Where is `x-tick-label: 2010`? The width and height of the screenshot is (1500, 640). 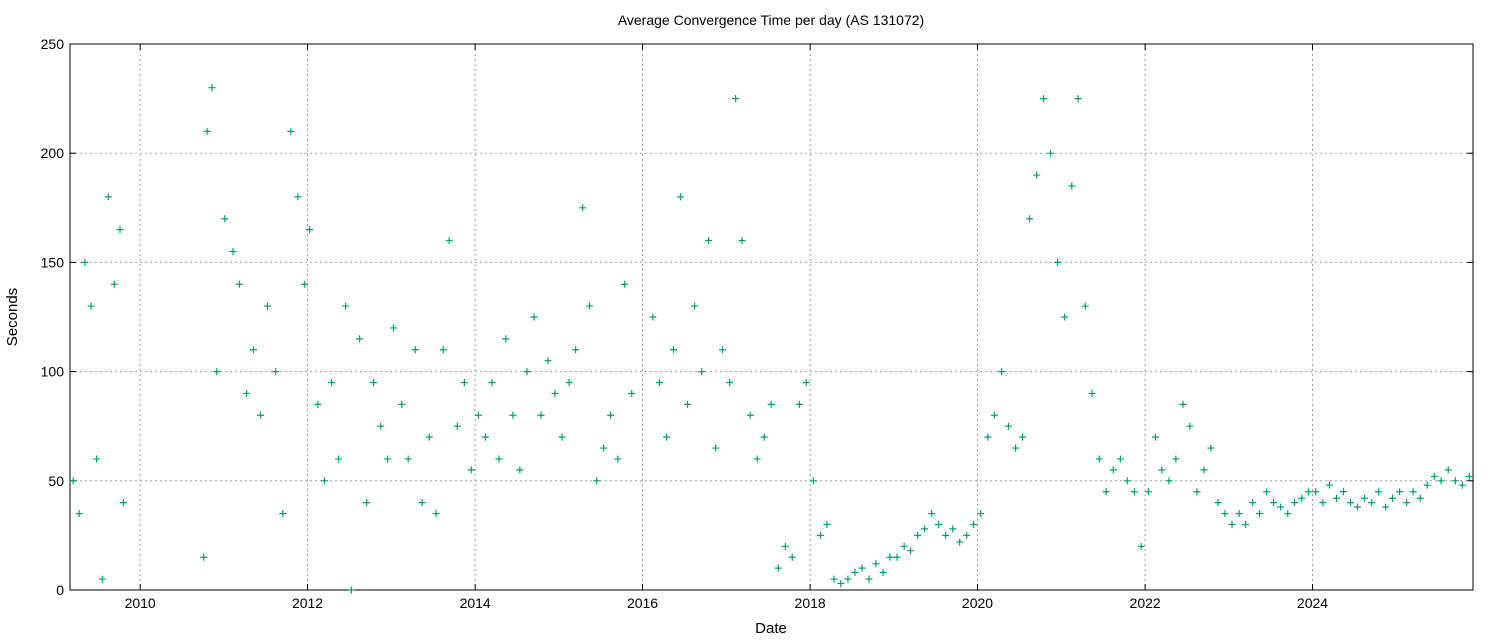 x-tick-label: 2010 is located at coordinates (140, 603).